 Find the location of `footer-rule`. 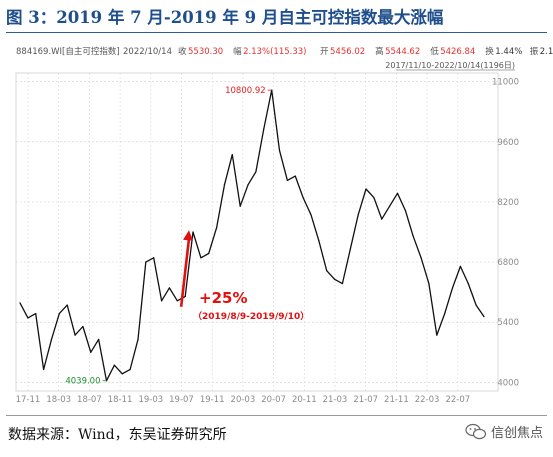

footer-rule is located at coordinates (276, 415).